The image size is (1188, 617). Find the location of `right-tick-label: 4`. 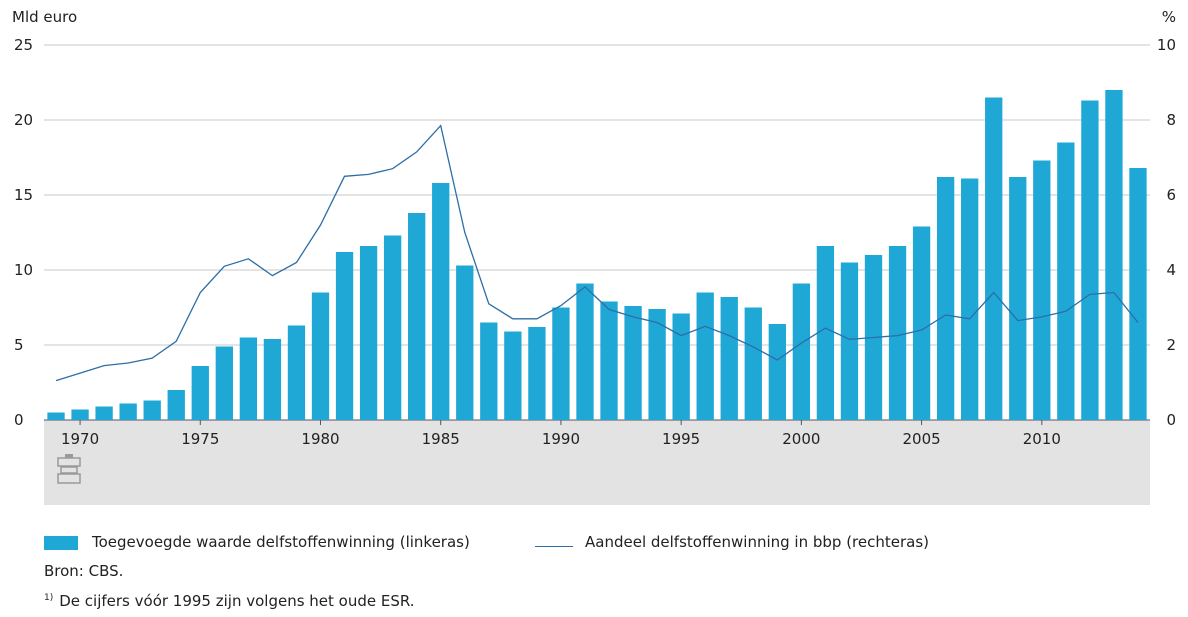

right-tick-label: 4 is located at coordinates (1171, 270).